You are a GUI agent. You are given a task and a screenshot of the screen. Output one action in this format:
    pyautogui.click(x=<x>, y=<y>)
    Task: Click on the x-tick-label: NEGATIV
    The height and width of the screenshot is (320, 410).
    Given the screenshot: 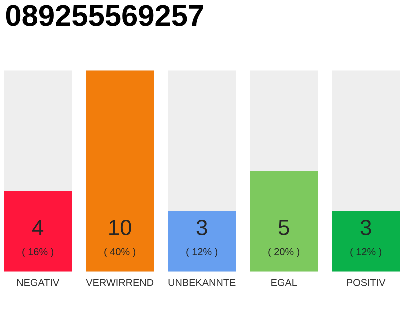 What is the action you would take?
    pyautogui.click(x=38, y=282)
    